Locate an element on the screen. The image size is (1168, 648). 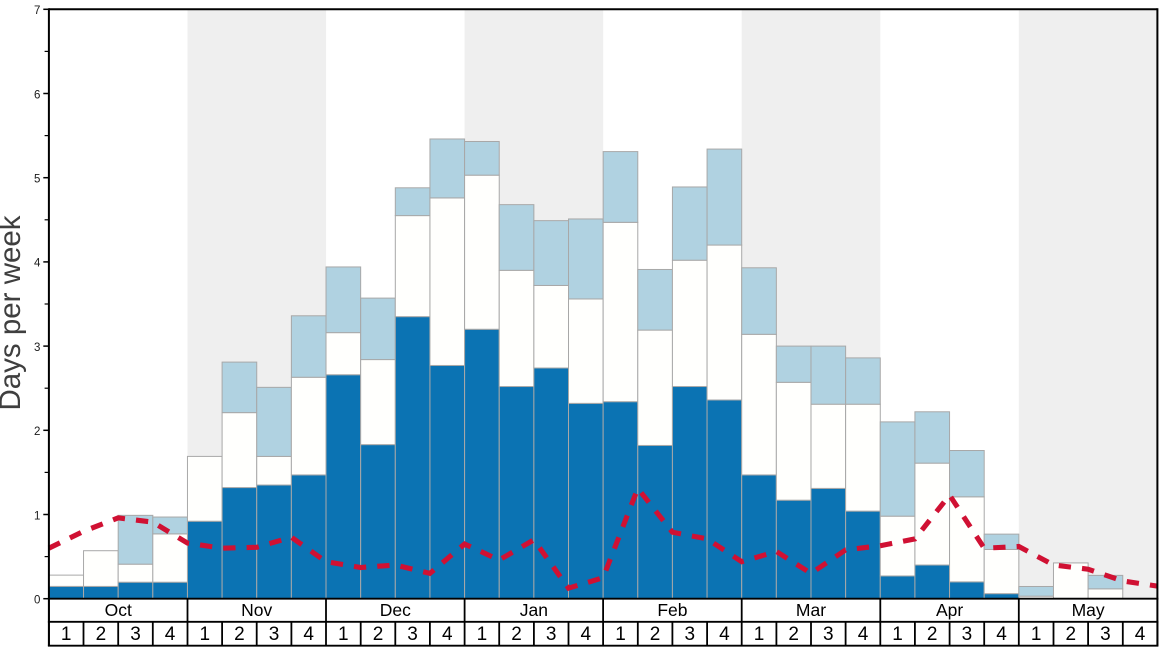
svg-text: Feb is located at coordinates (672, 610).